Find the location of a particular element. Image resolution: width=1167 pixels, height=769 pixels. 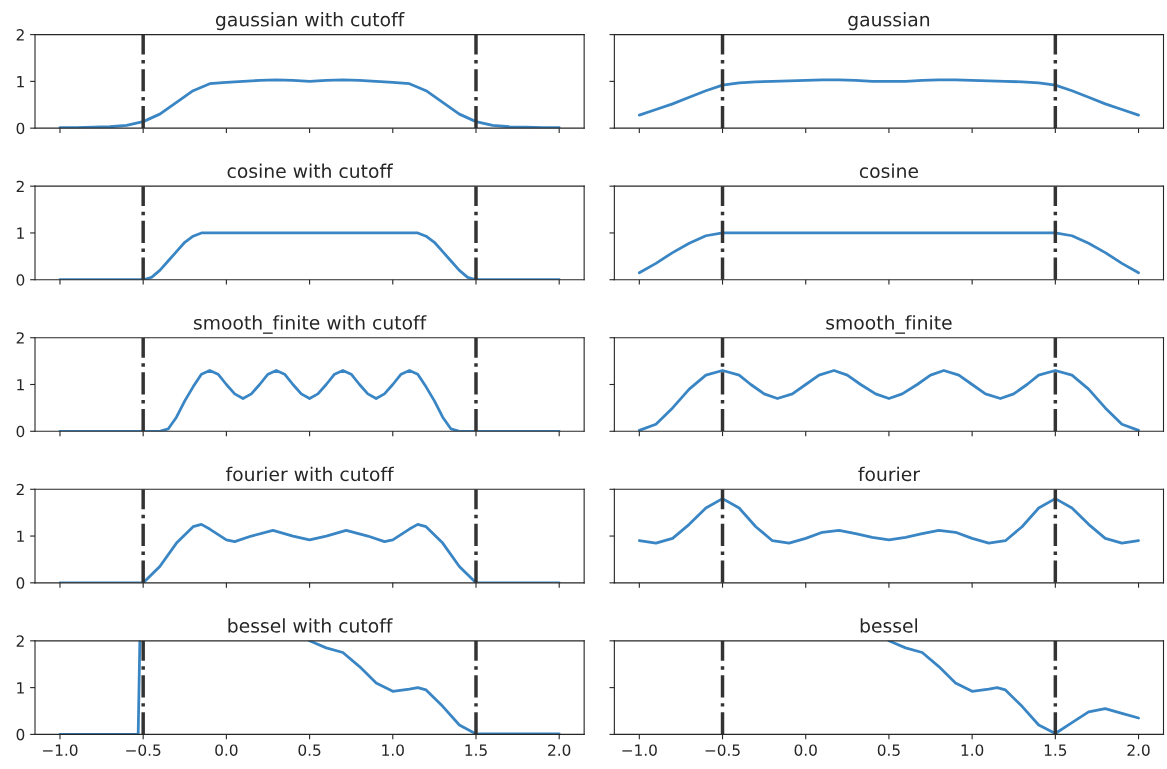

chart-title: cosine with cutoff is located at coordinates (310, 171).